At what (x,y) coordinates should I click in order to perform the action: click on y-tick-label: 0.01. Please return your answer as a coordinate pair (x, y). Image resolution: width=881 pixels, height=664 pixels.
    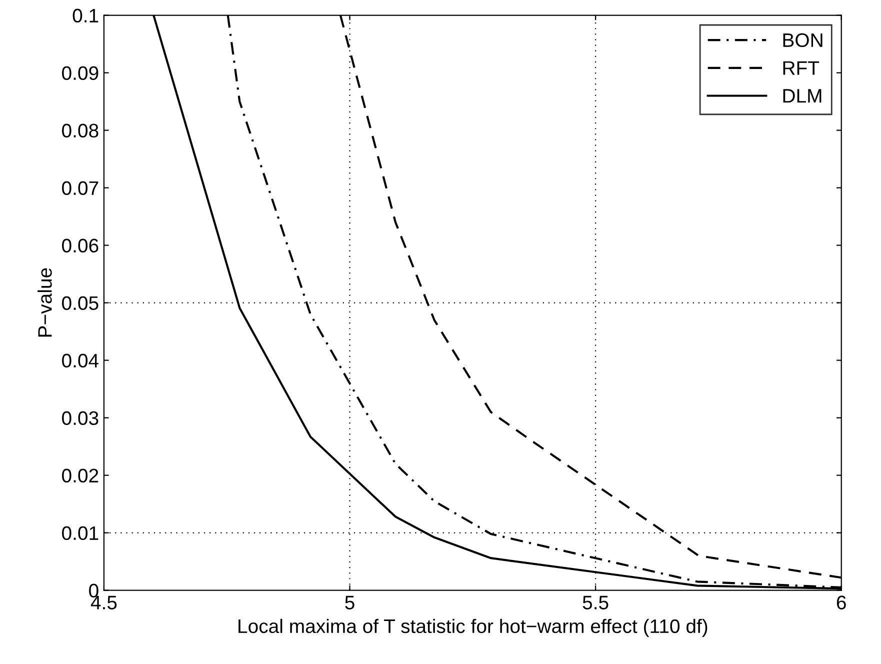
    Looking at the image, I should click on (80, 533).